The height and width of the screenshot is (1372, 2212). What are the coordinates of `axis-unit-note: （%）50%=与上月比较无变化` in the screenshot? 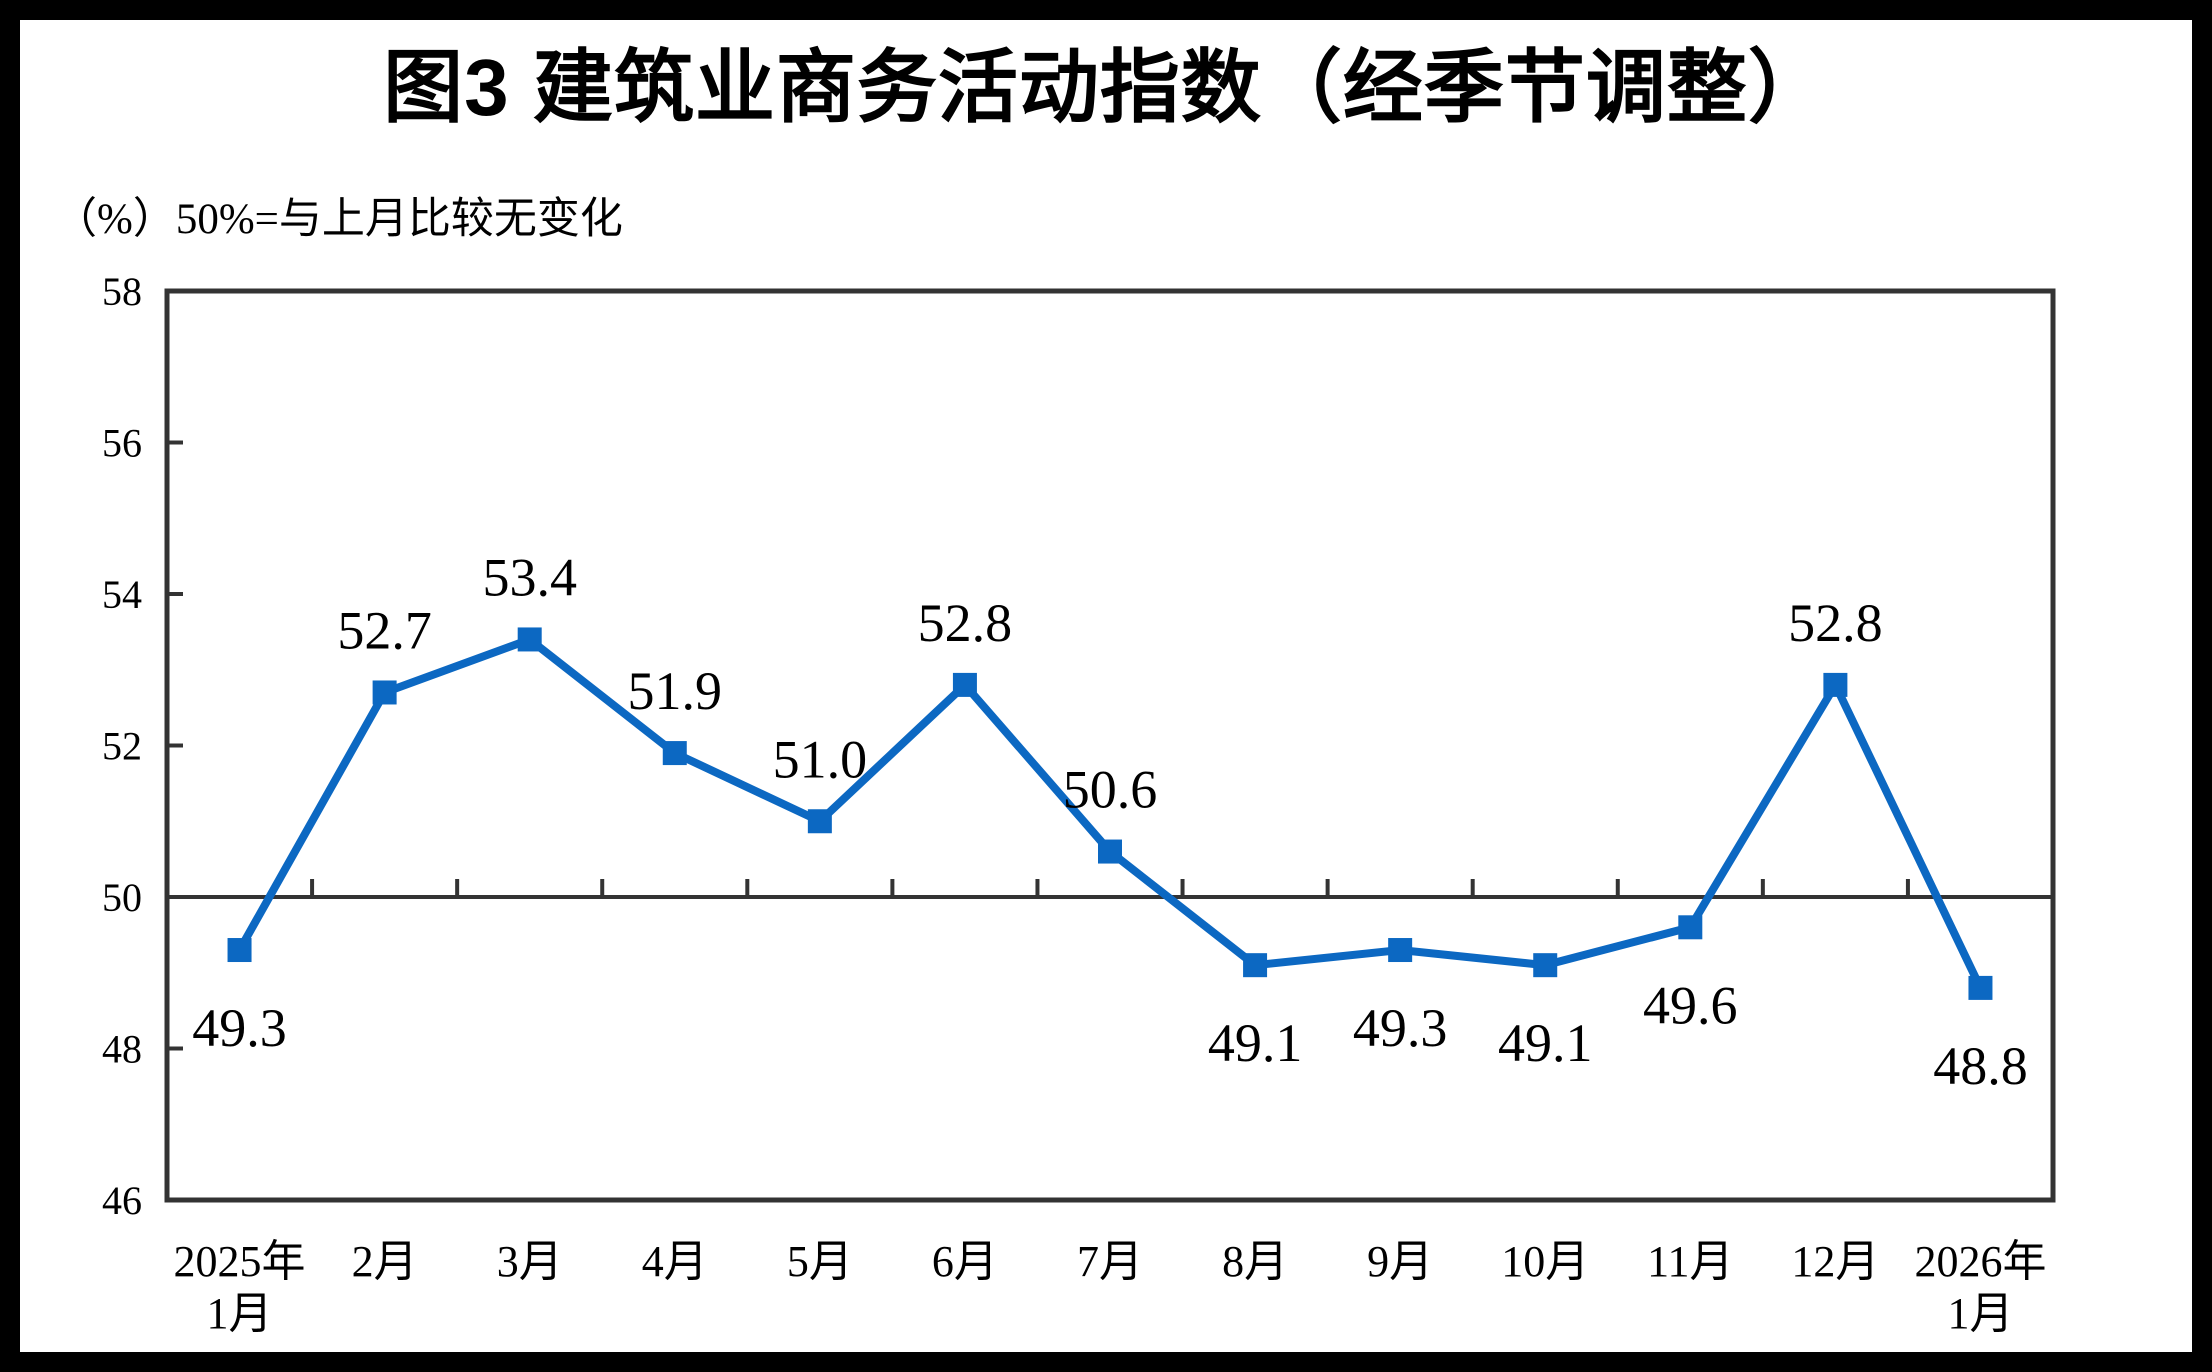 It's located at (338, 219).